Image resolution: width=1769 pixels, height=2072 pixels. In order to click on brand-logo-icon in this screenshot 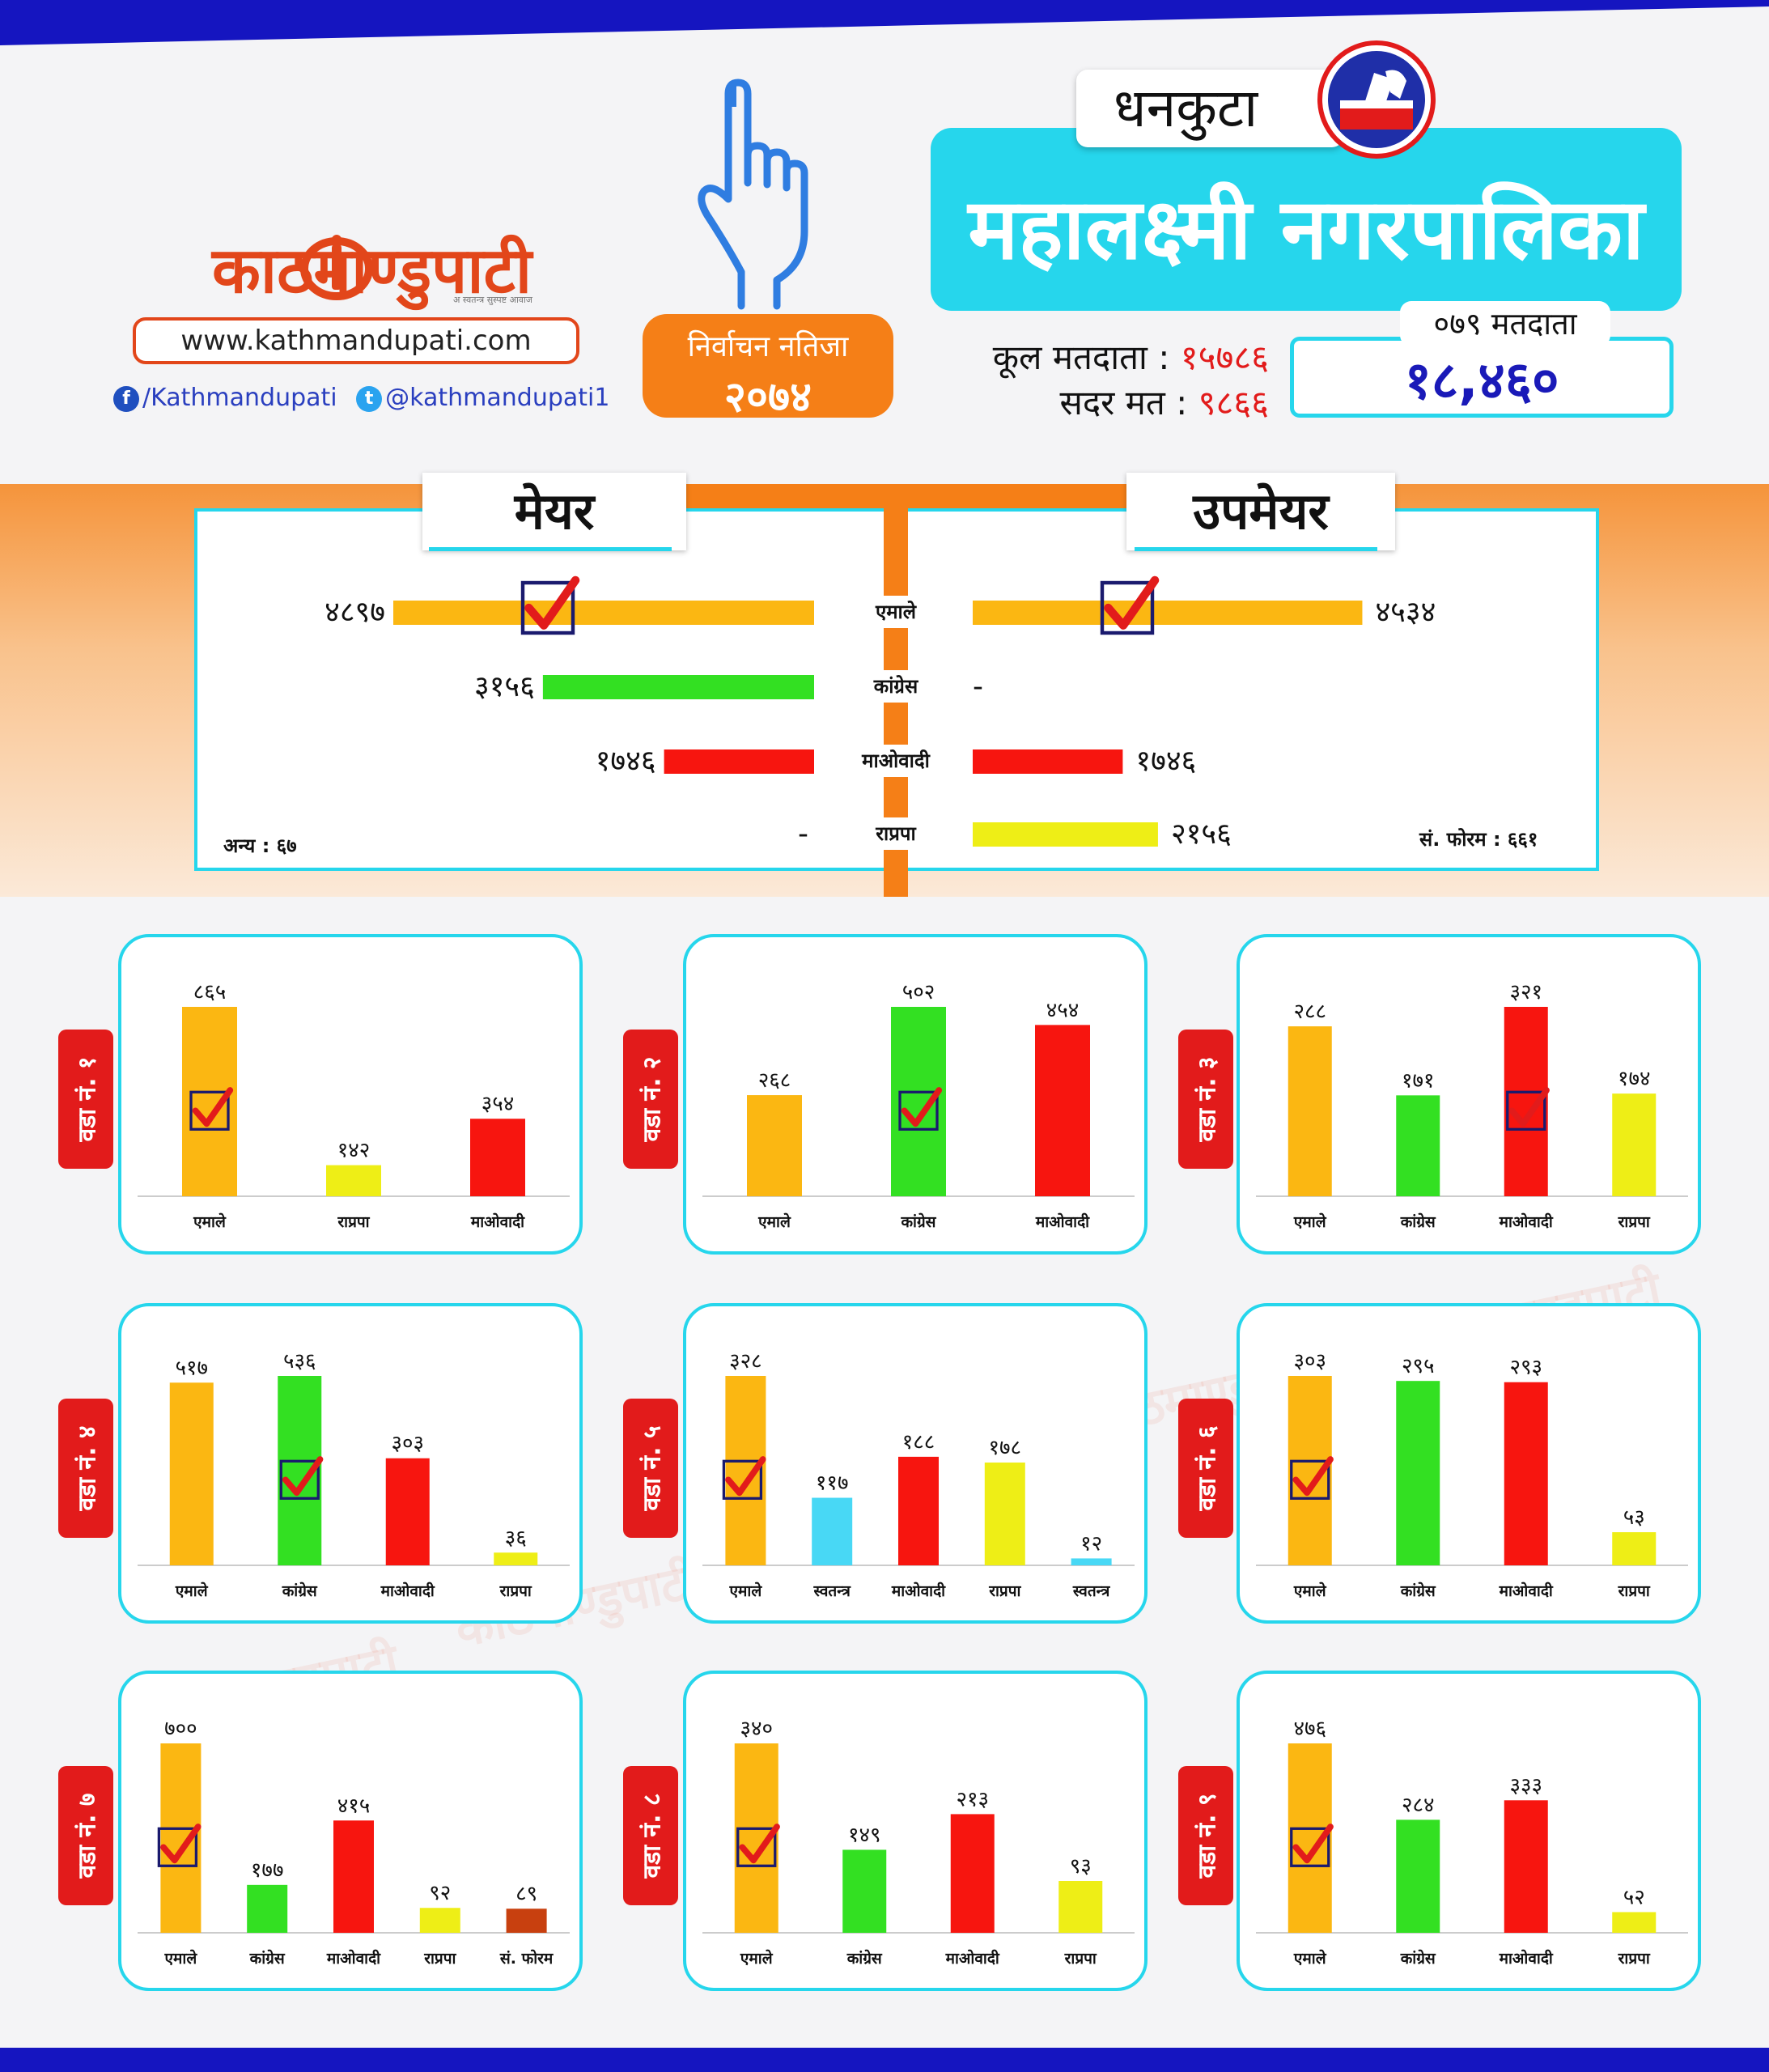, I will do `click(337, 267)`.